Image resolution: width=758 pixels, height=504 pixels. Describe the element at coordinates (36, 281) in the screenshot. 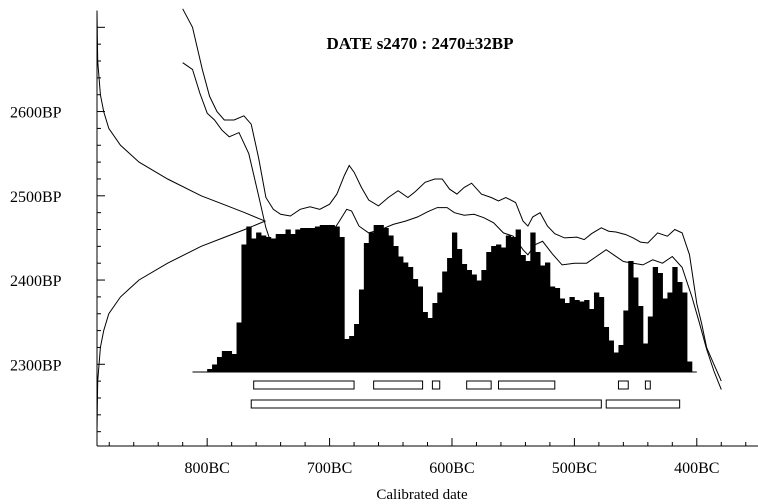

I see `y-tick-label: 2400BP` at that location.